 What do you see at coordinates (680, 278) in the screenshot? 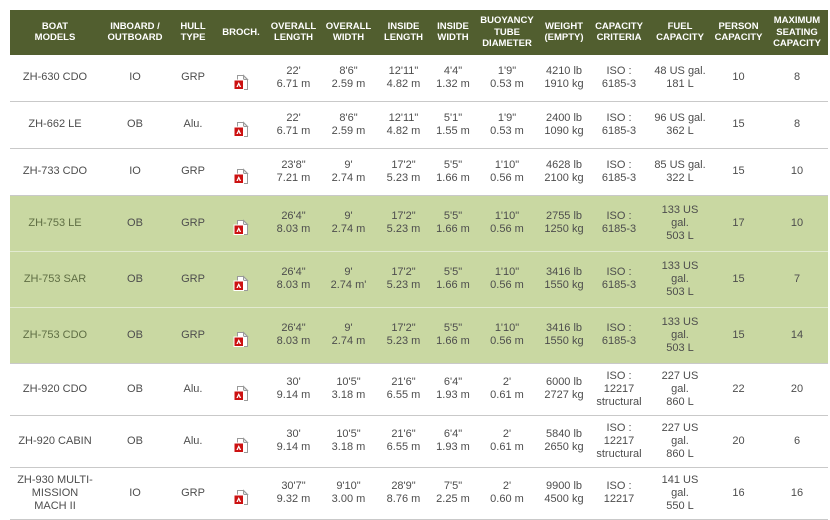
I see `fuel-capacity-value: 133 US gal. 503 L` at bounding box center [680, 278].